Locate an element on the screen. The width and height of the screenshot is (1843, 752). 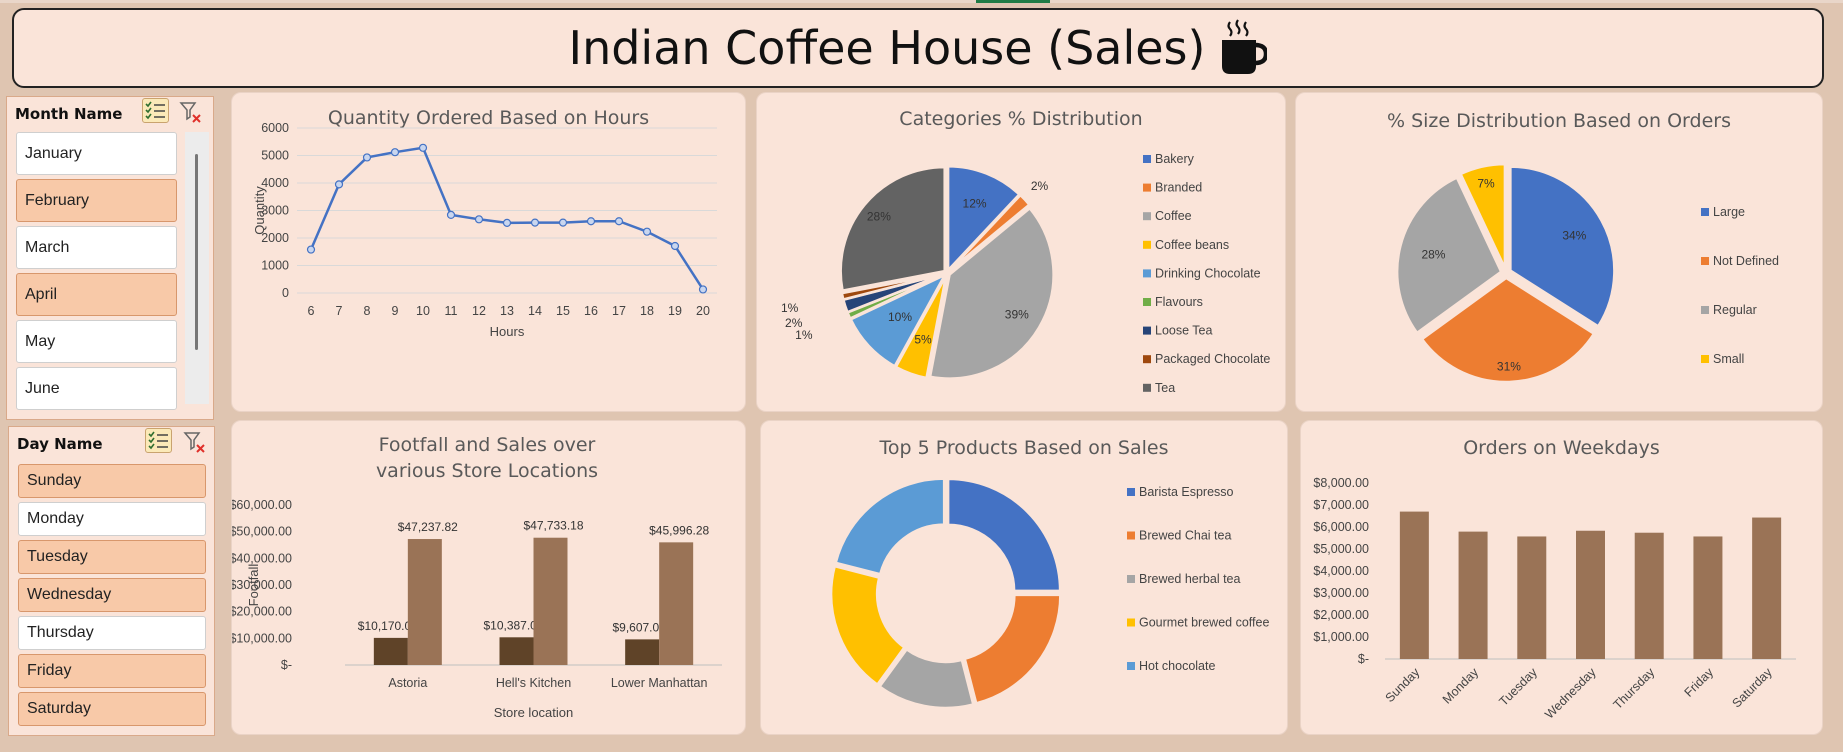
legend-label: Tea is located at coordinates (1165, 388).